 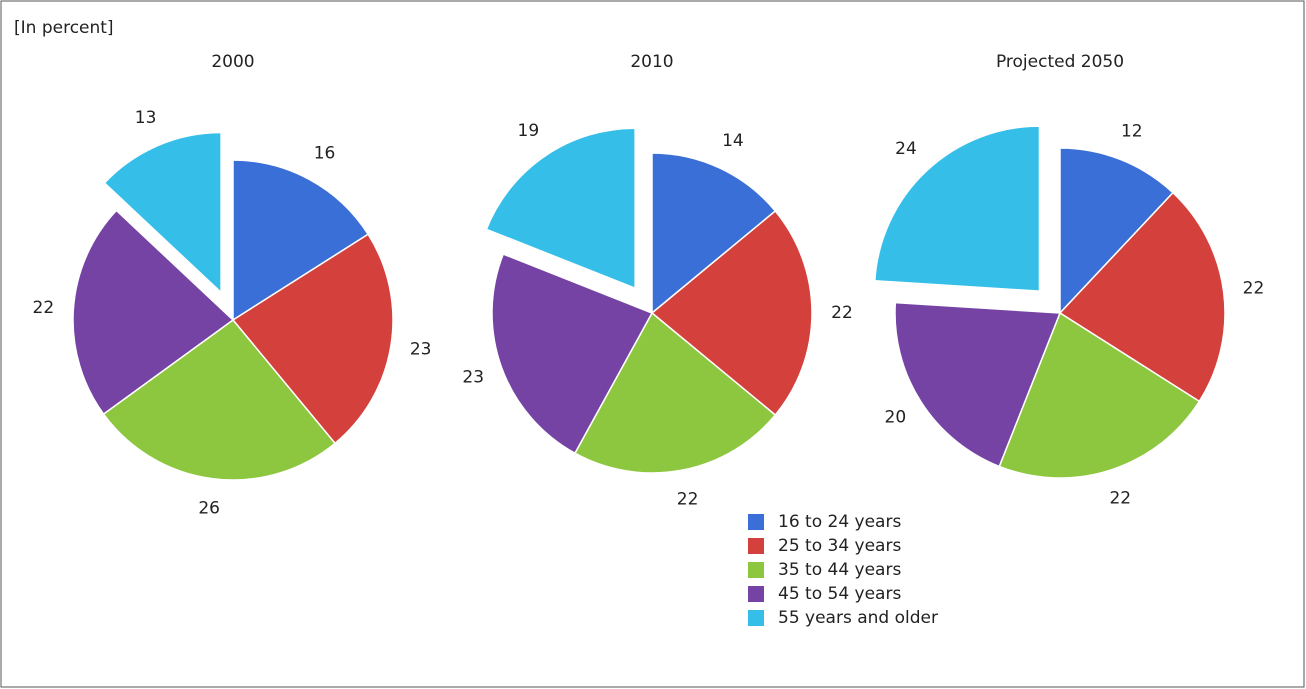 What do you see at coordinates (839, 570) in the screenshot?
I see `legend-label: 35 to 44 years` at bounding box center [839, 570].